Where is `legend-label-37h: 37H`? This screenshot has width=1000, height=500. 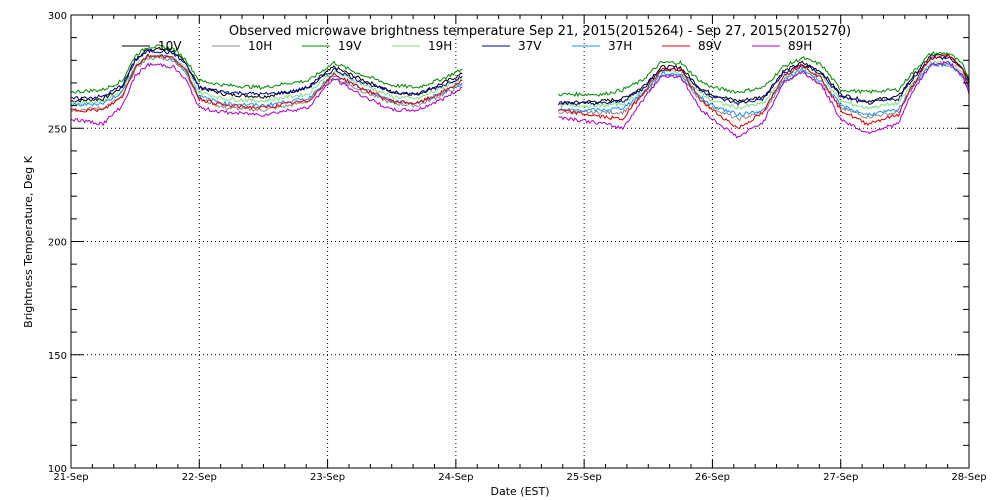
legend-label-37h: 37H is located at coordinates (620, 46).